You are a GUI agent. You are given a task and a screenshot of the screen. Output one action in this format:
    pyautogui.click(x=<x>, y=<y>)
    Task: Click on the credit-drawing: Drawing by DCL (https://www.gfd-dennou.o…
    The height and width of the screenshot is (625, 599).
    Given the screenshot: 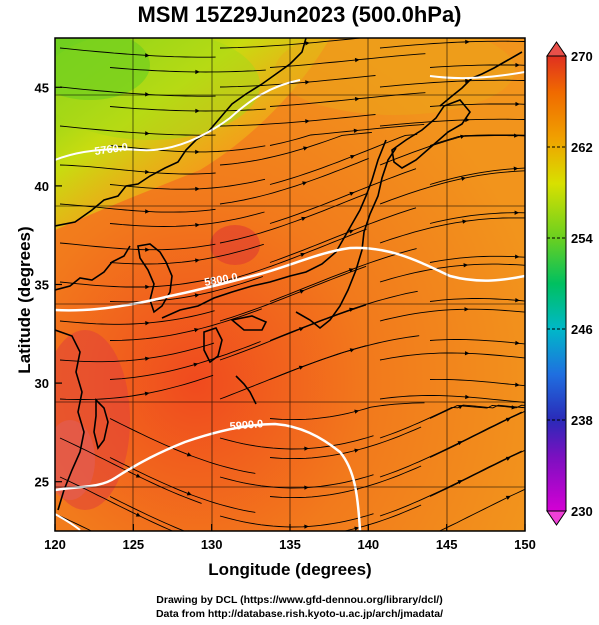 What is the action you would take?
    pyautogui.click(x=299, y=600)
    